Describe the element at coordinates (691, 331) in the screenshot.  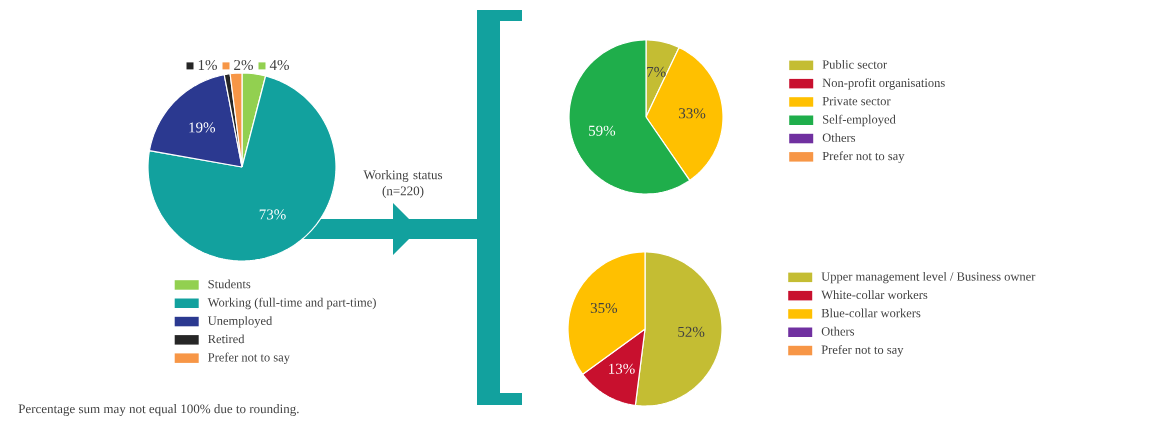
I see `data-label: 52%` at that location.